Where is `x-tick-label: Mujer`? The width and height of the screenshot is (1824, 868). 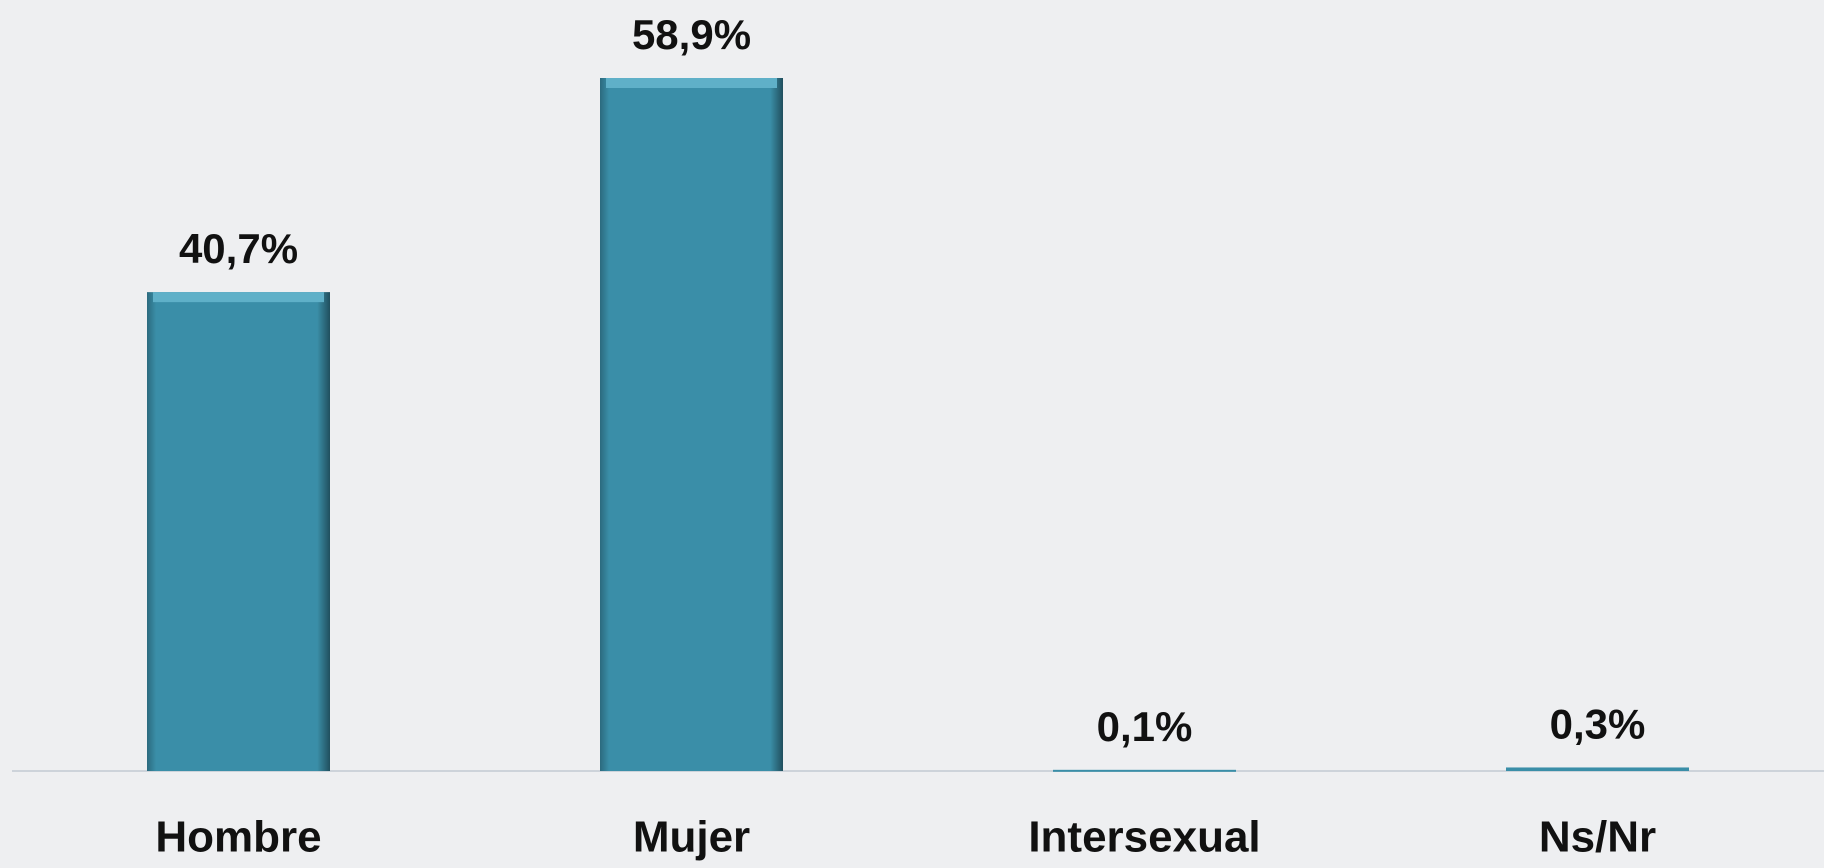 x-tick-label: Mujer is located at coordinates (691, 837).